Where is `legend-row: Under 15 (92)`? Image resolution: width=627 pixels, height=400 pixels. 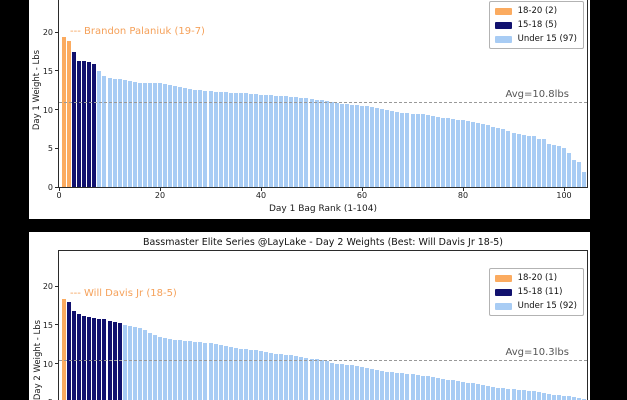
legend-row: Under 15 (92) is located at coordinates (535, 306).